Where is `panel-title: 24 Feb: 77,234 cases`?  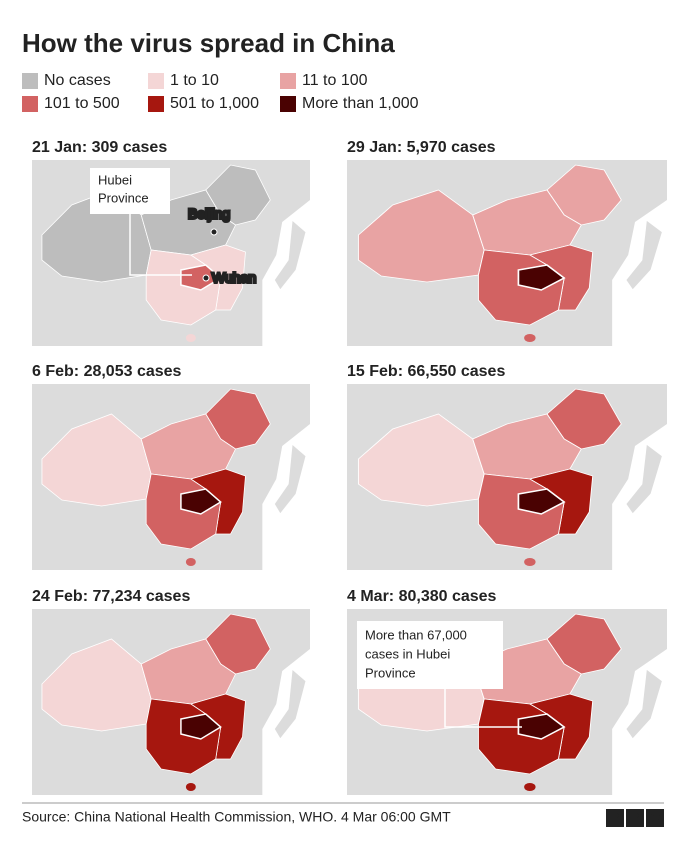
panel-title: 24 Feb: 77,234 cases is located at coordinates (111, 596).